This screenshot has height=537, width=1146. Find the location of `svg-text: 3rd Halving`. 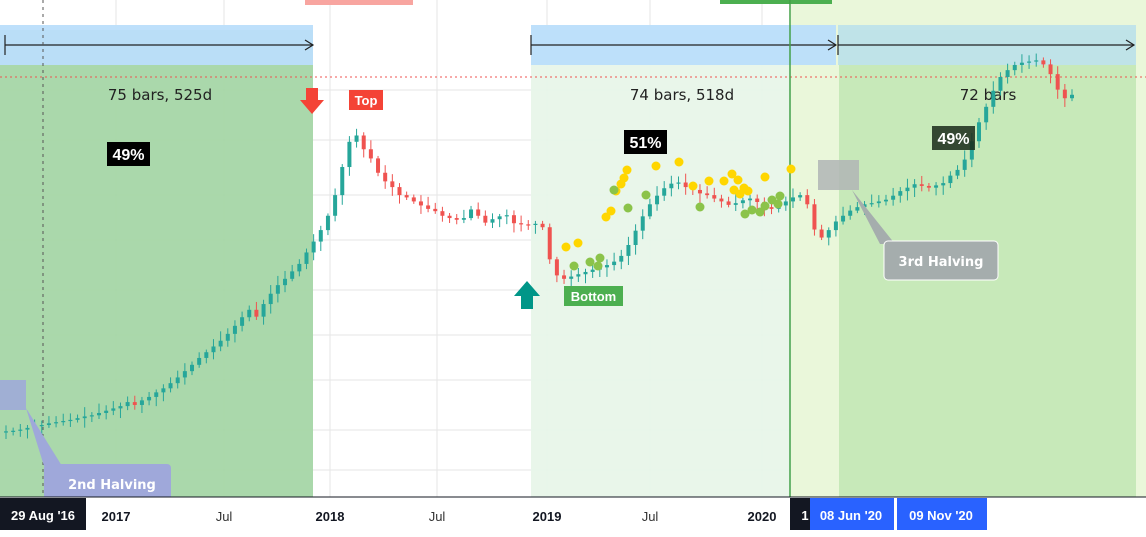

svg-text: 3rd Halving is located at coordinates (941, 262).